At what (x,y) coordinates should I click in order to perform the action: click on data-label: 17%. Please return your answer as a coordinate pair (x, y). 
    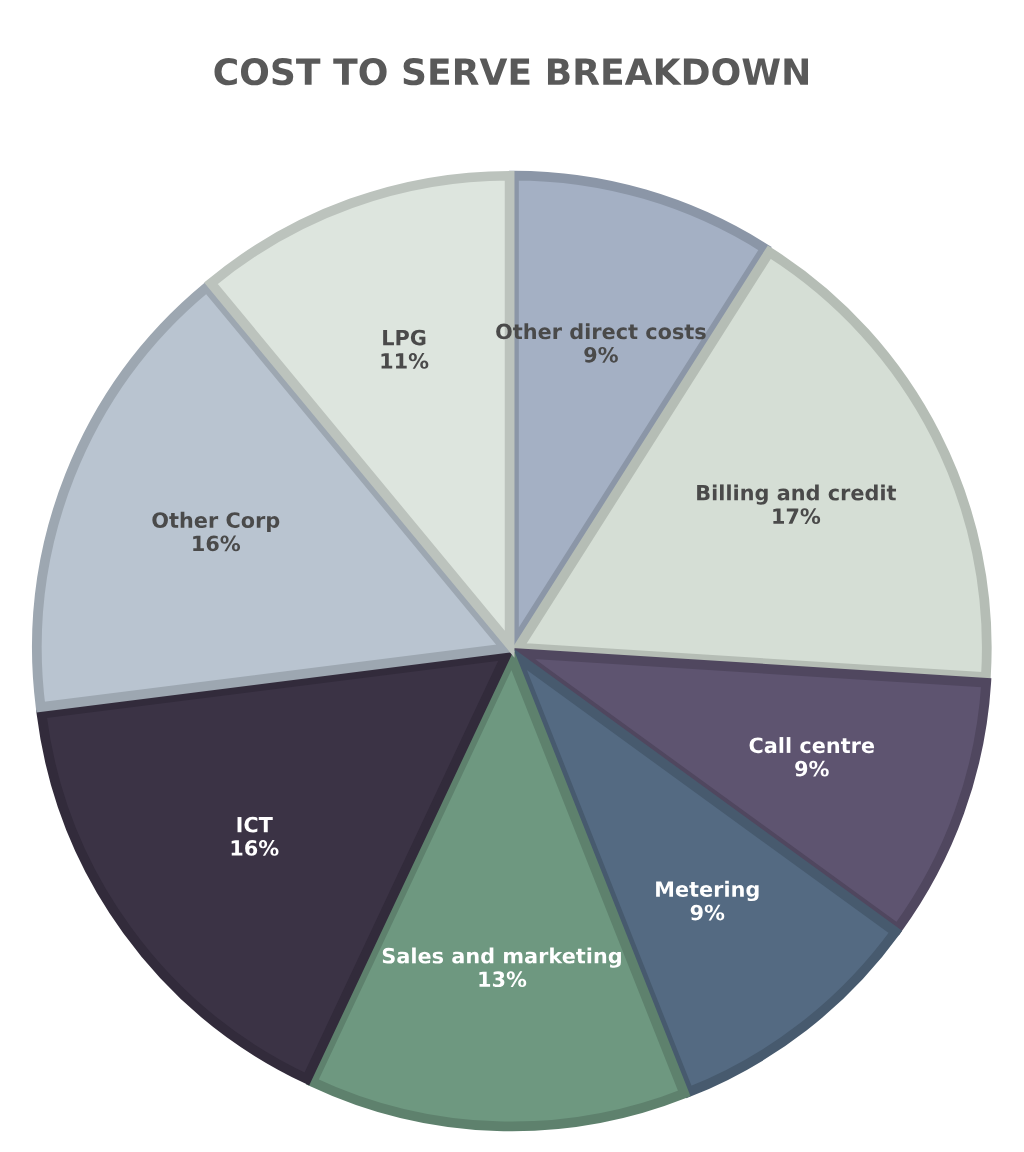
    Looking at the image, I should click on (797, 516).